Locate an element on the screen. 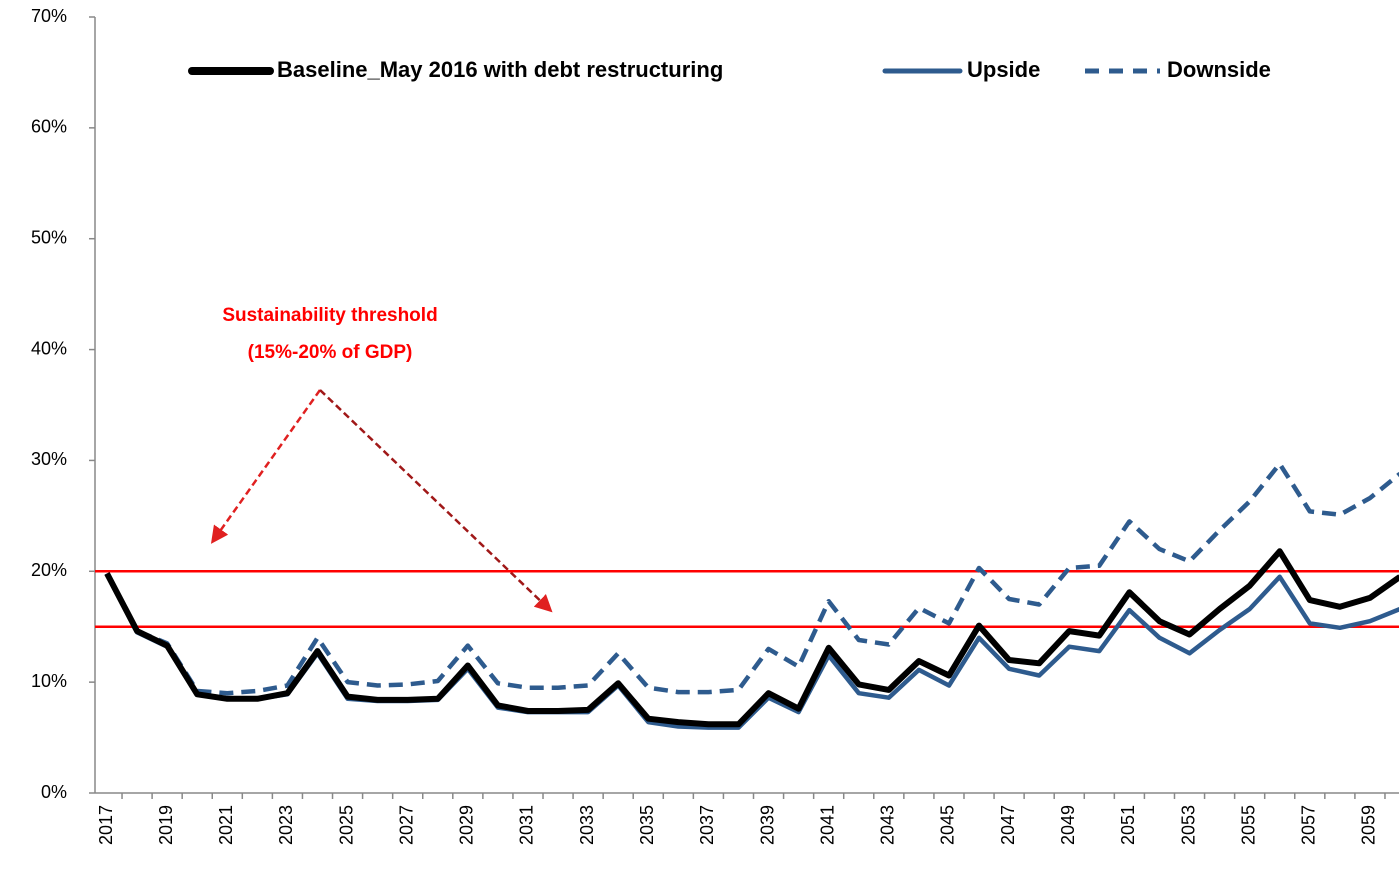 This screenshot has width=1399, height=880. x-tick-label: 2021 is located at coordinates (226, 825).